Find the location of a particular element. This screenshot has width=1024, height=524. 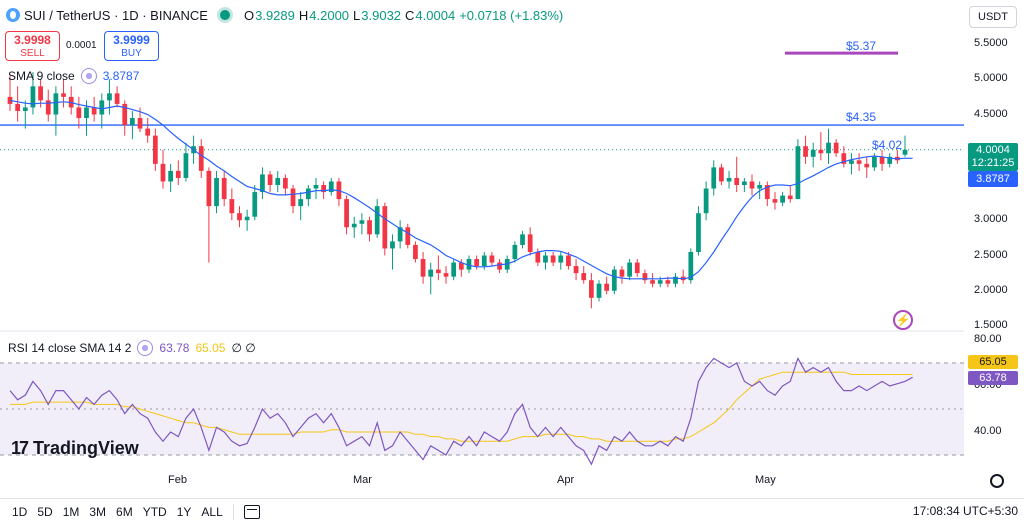

change-value: +0.0718 (+1.83%) is located at coordinates (511, 15).